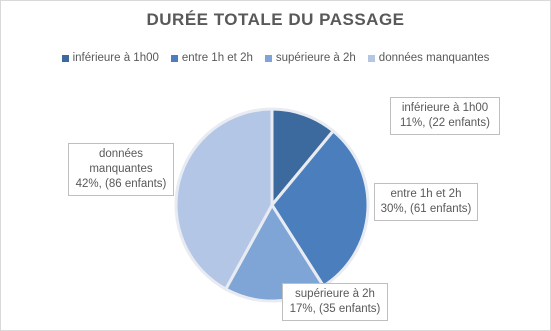 The image size is (551, 331). I want to click on data-label: entre 1h et 2h 30%, (61 enfants), so click(426, 202).